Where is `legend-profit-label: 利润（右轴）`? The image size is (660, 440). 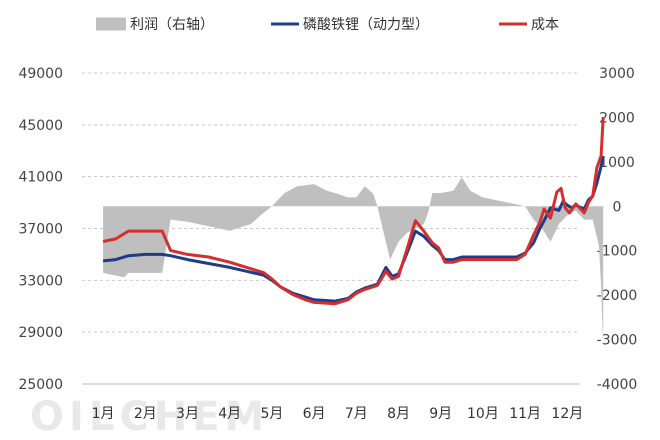 legend-profit-label: 利润（右轴） is located at coordinates (172, 25).